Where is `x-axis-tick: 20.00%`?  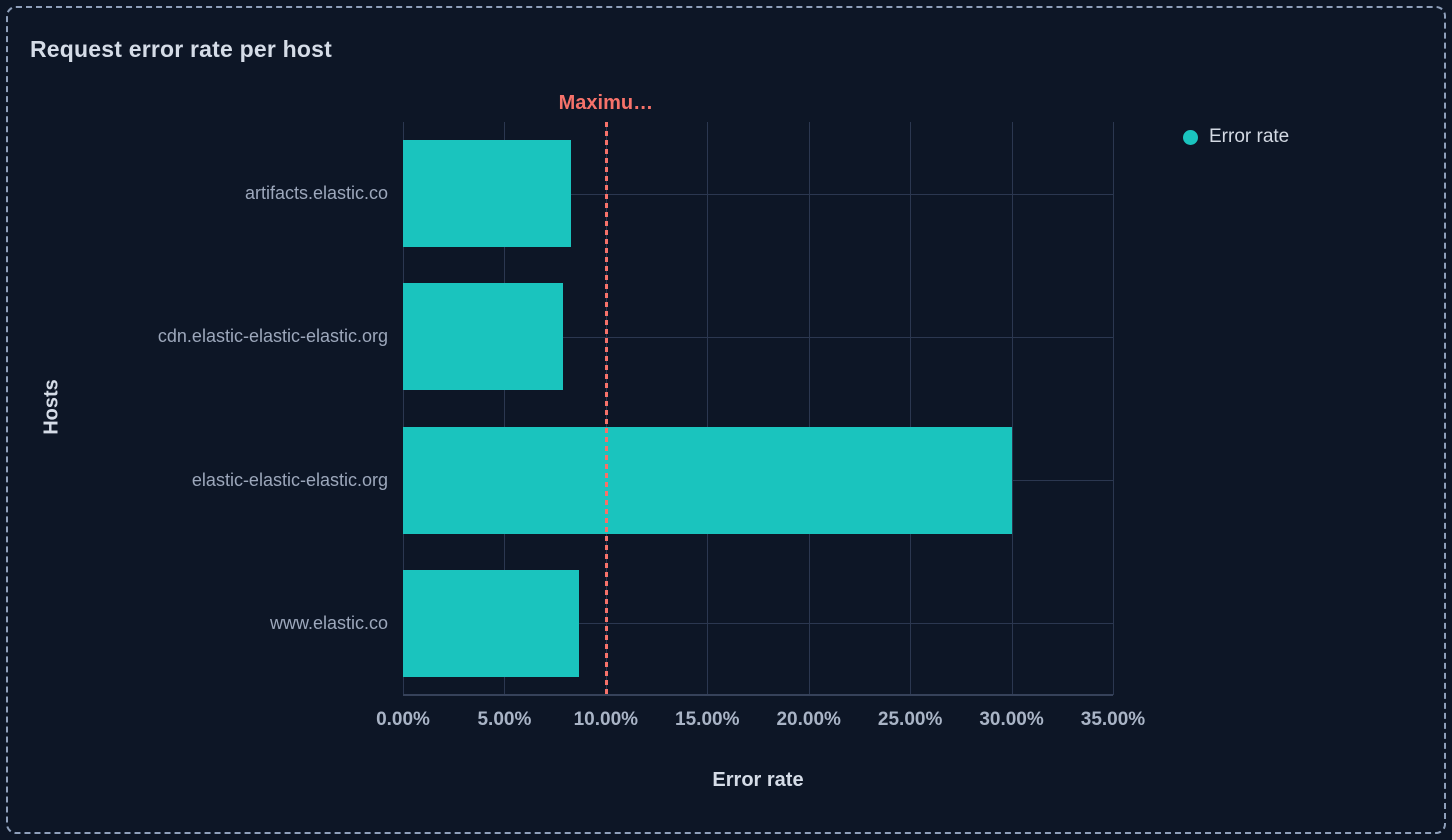
x-axis-tick: 20.00% is located at coordinates (808, 719).